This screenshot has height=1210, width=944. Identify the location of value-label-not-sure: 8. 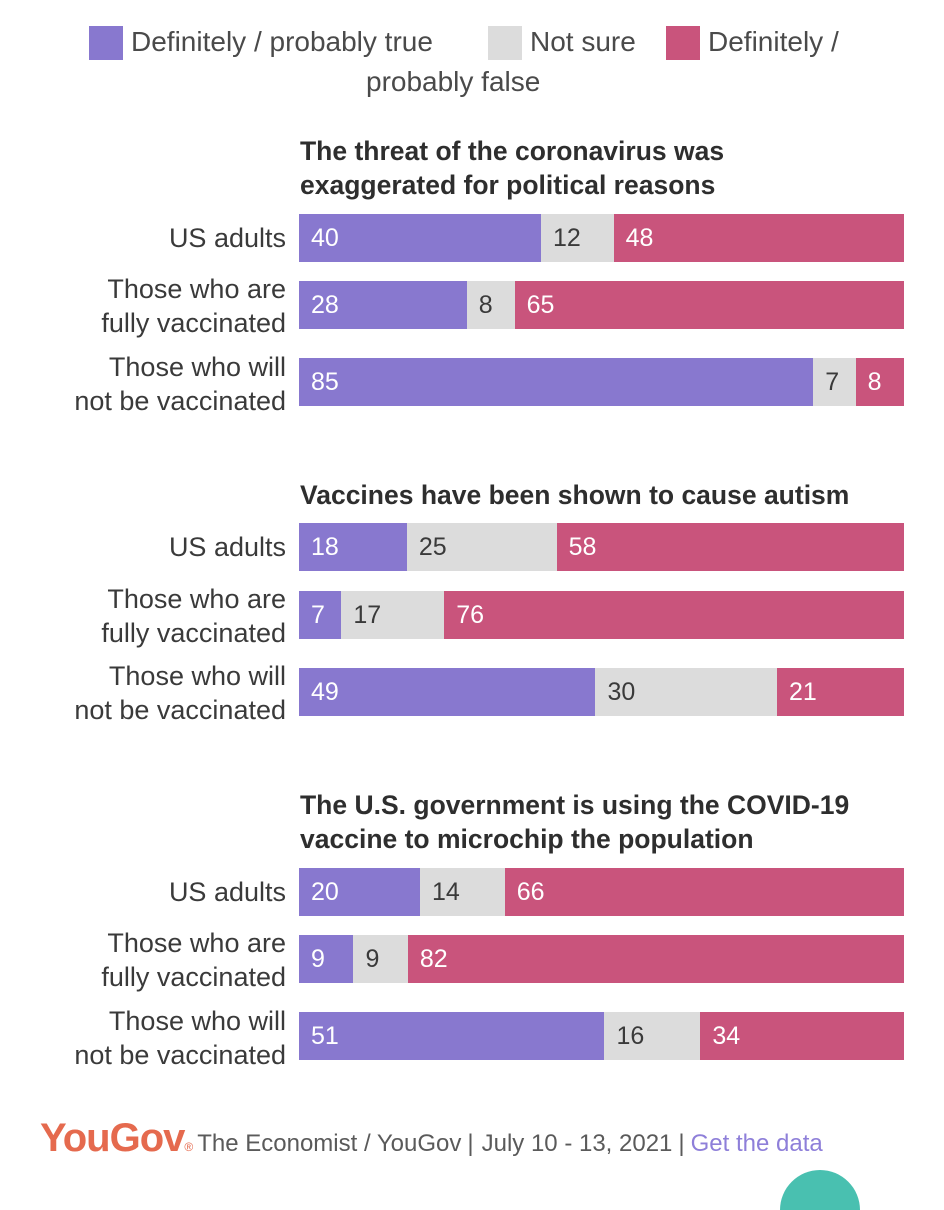
(485, 305).